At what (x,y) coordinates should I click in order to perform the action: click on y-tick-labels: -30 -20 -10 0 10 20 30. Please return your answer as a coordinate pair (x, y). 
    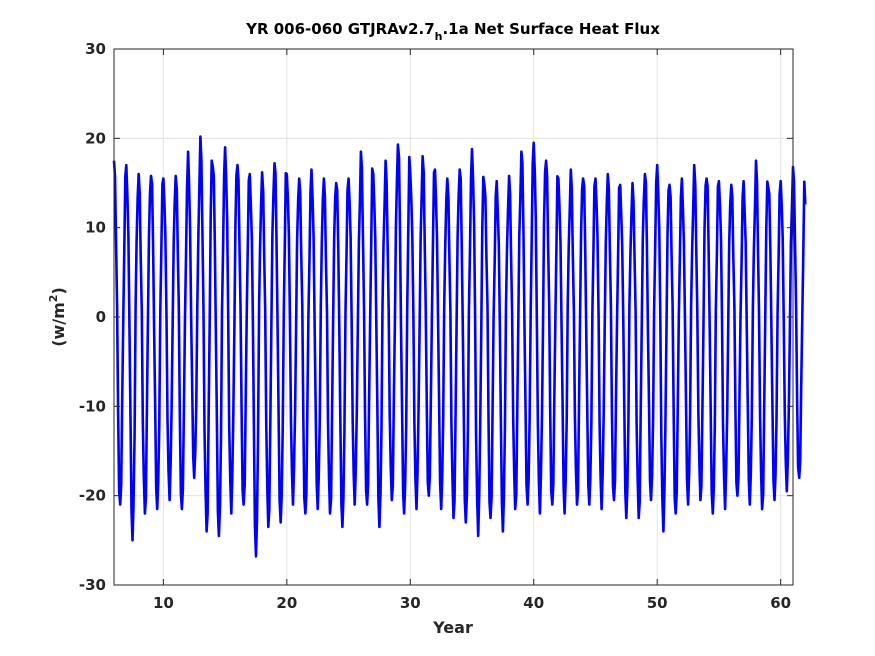
    Looking at the image, I should click on (92, 317).